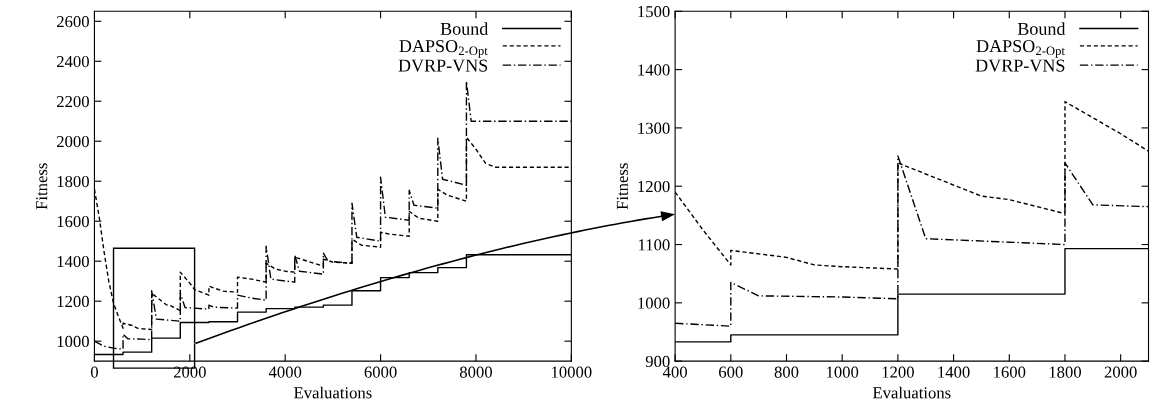 The width and height of the screenshot is (1166, 418). What do you see at coordinates (72, 61) in the screenshot?
I see `y-tick-label: 2400` at bounding box center [72, 61].